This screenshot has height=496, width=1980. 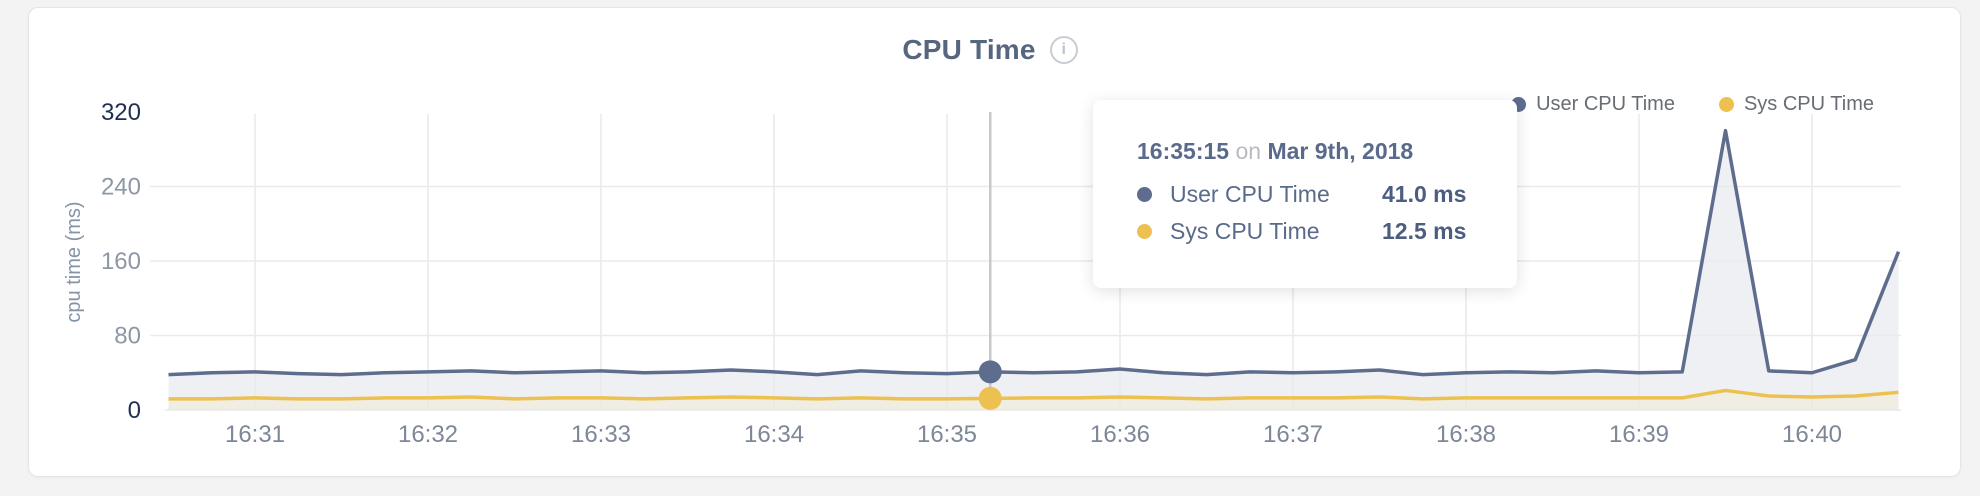 What do you see at coordinates (1812, 434) in the screenshot?
I see `x-tick-label: 16:40` at bounding box center [1812, 434].